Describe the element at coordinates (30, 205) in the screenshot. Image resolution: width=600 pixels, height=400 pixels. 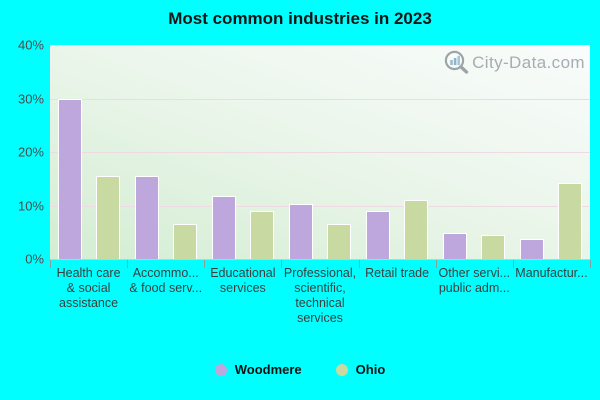
I see `y-tick-label: 10%` at that location.